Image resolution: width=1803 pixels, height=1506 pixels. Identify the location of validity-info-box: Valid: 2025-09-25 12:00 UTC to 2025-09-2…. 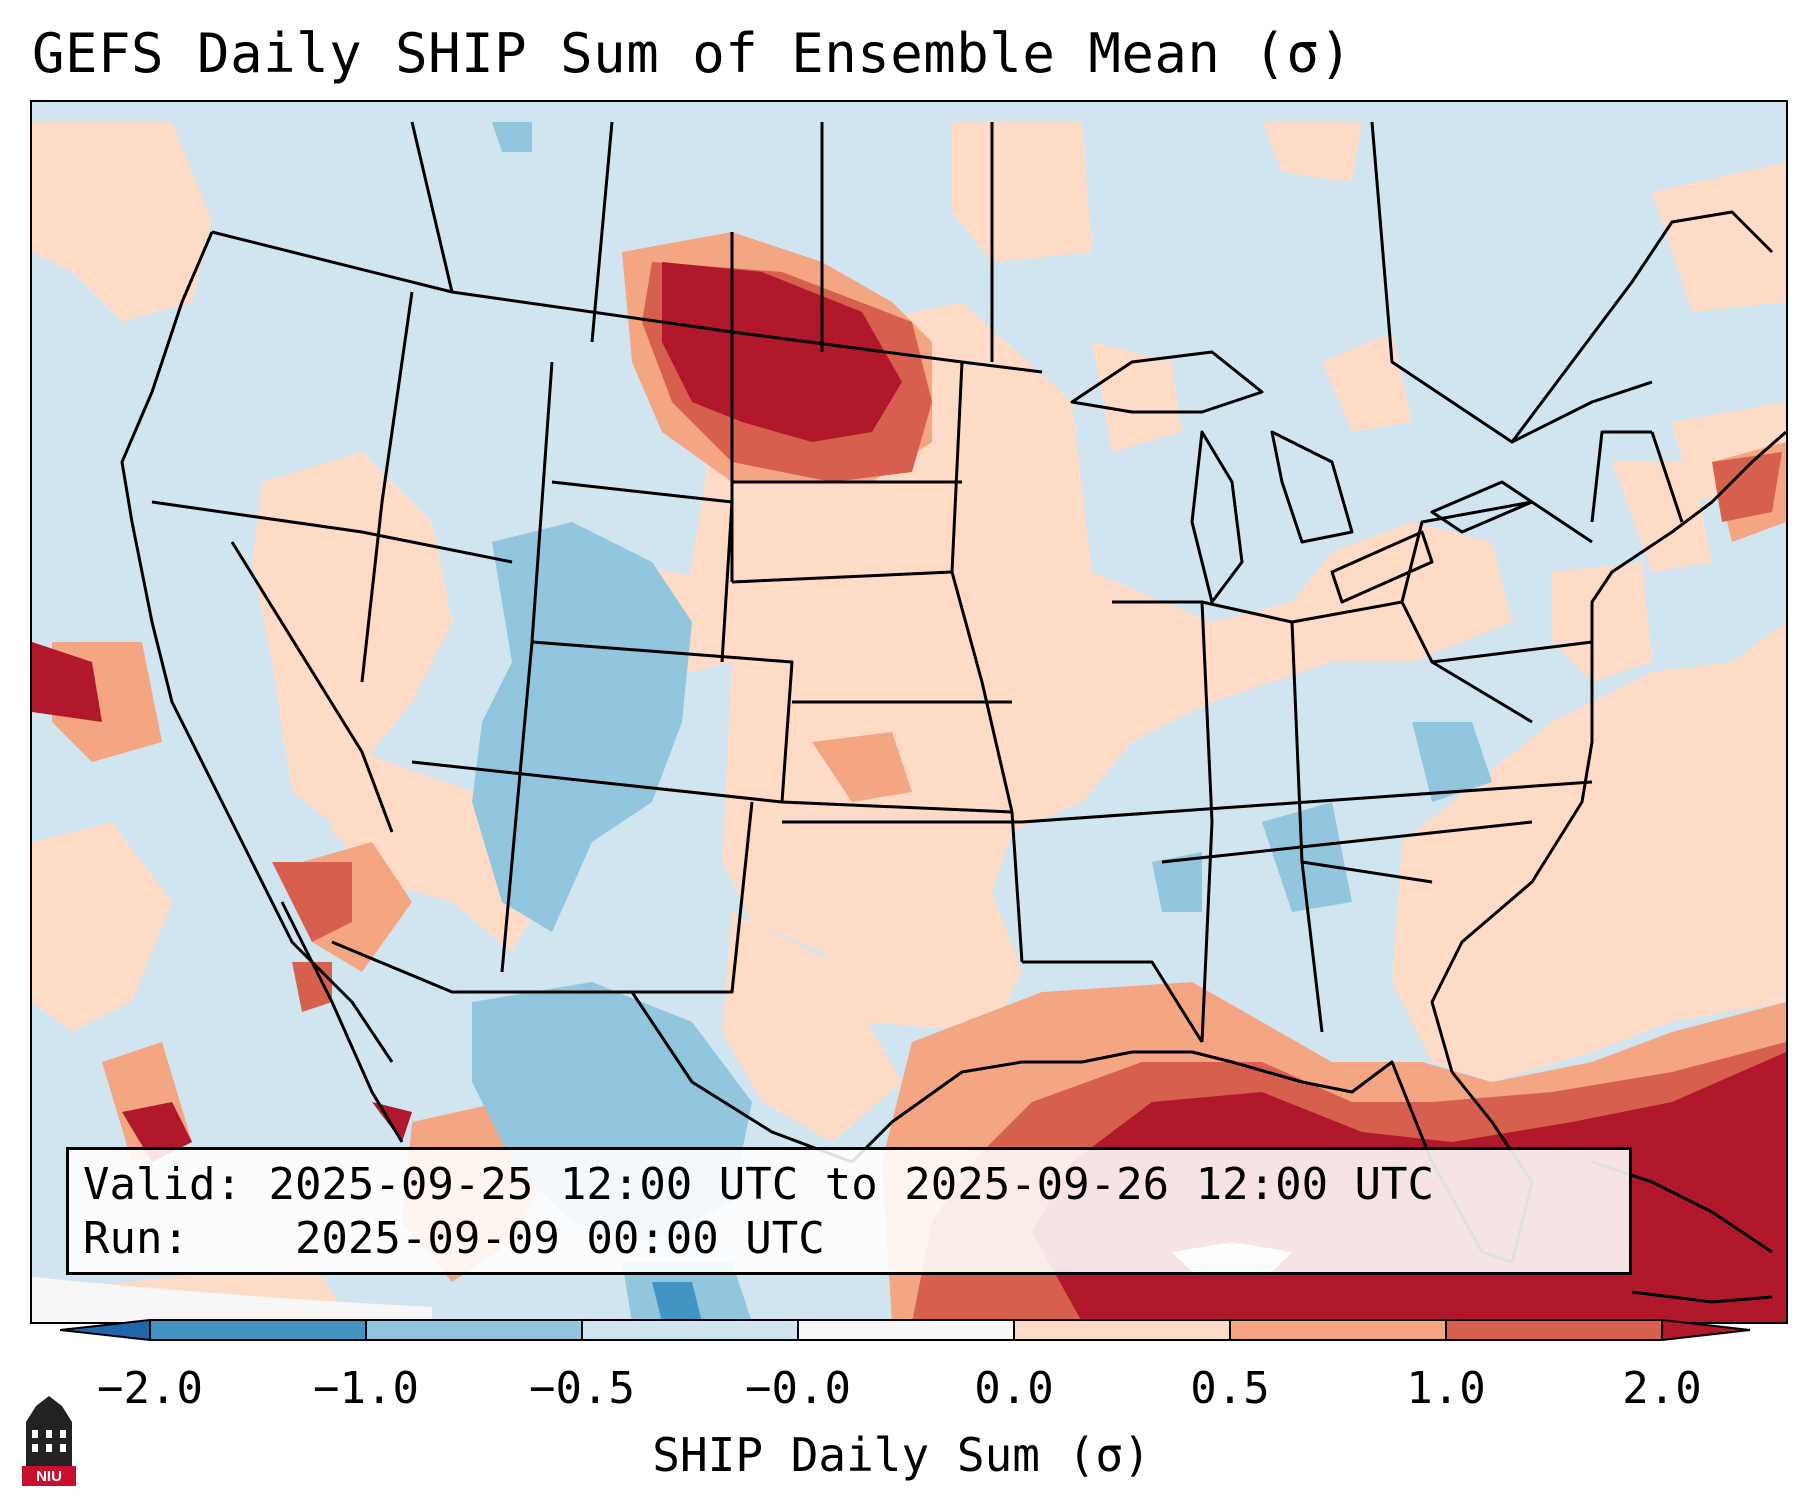
(849, 1211).